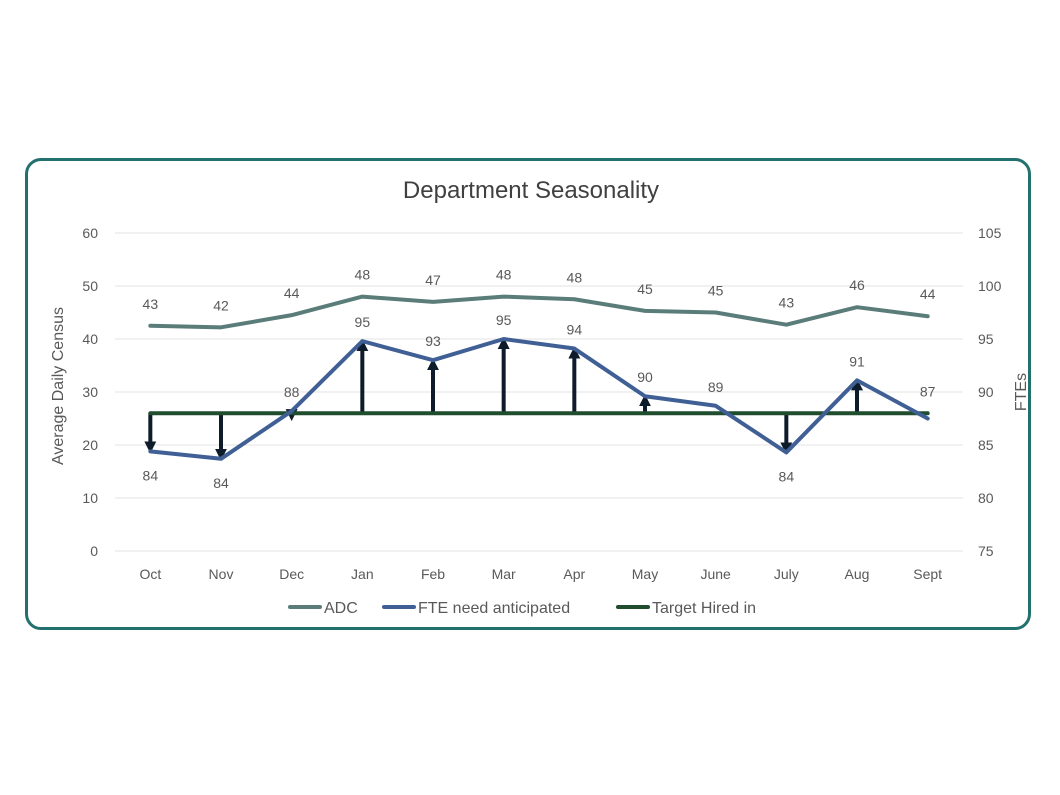 The image size is (1060, 795). I want to click on fte-label-sept: 87, so click(928, 392).